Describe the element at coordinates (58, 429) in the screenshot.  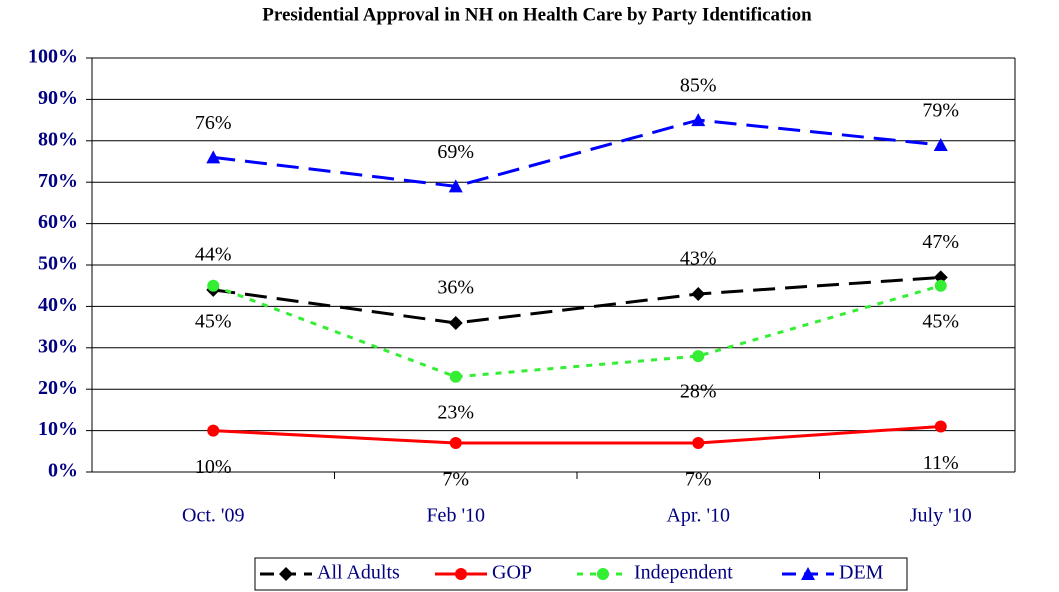
I see `y-tick-label: 10%` at that location.